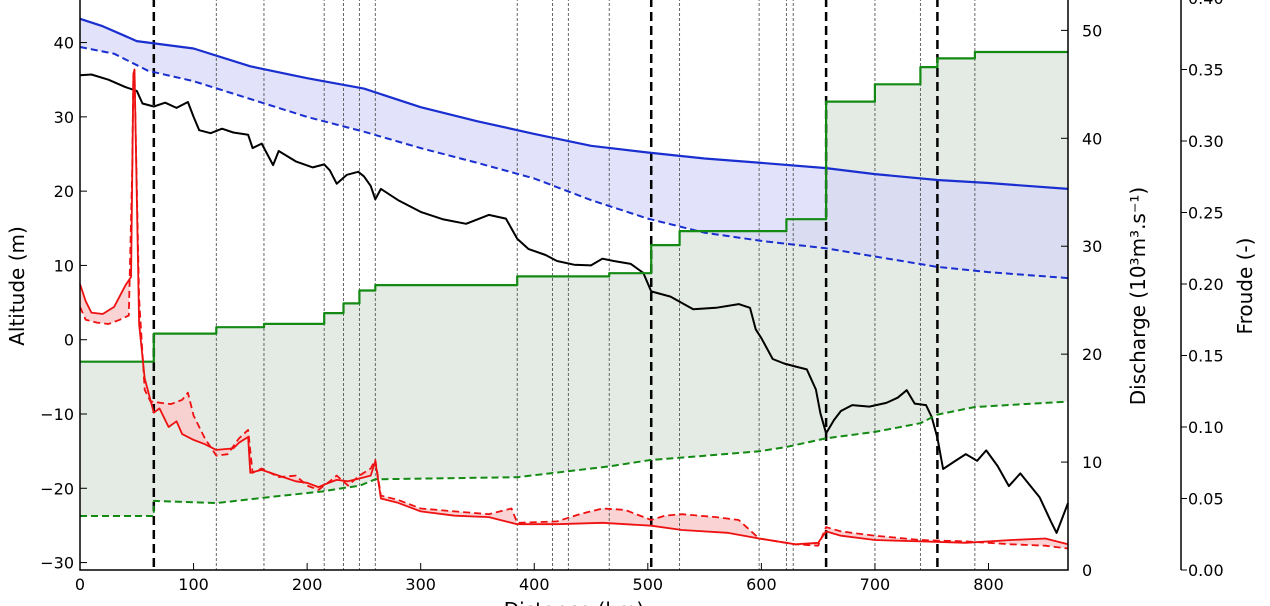  Describe the element at coordinates (761, 584) in the screenshot. I see `x-tick-label: 600` at that location.